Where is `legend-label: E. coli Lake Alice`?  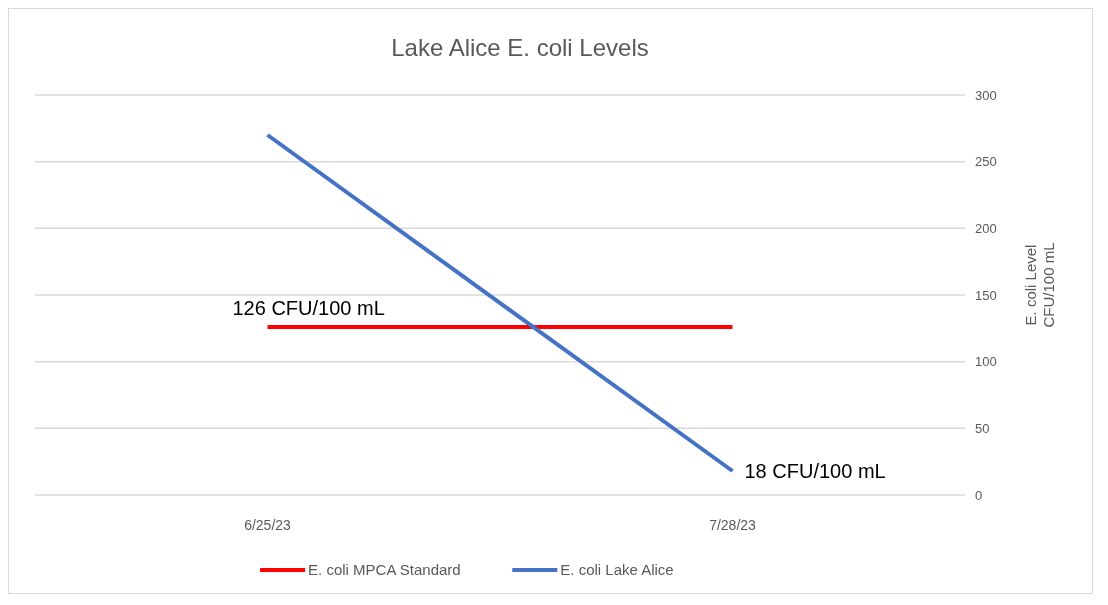 legend-label: E. coli Lake Alice is located at coordinates (617, 570).